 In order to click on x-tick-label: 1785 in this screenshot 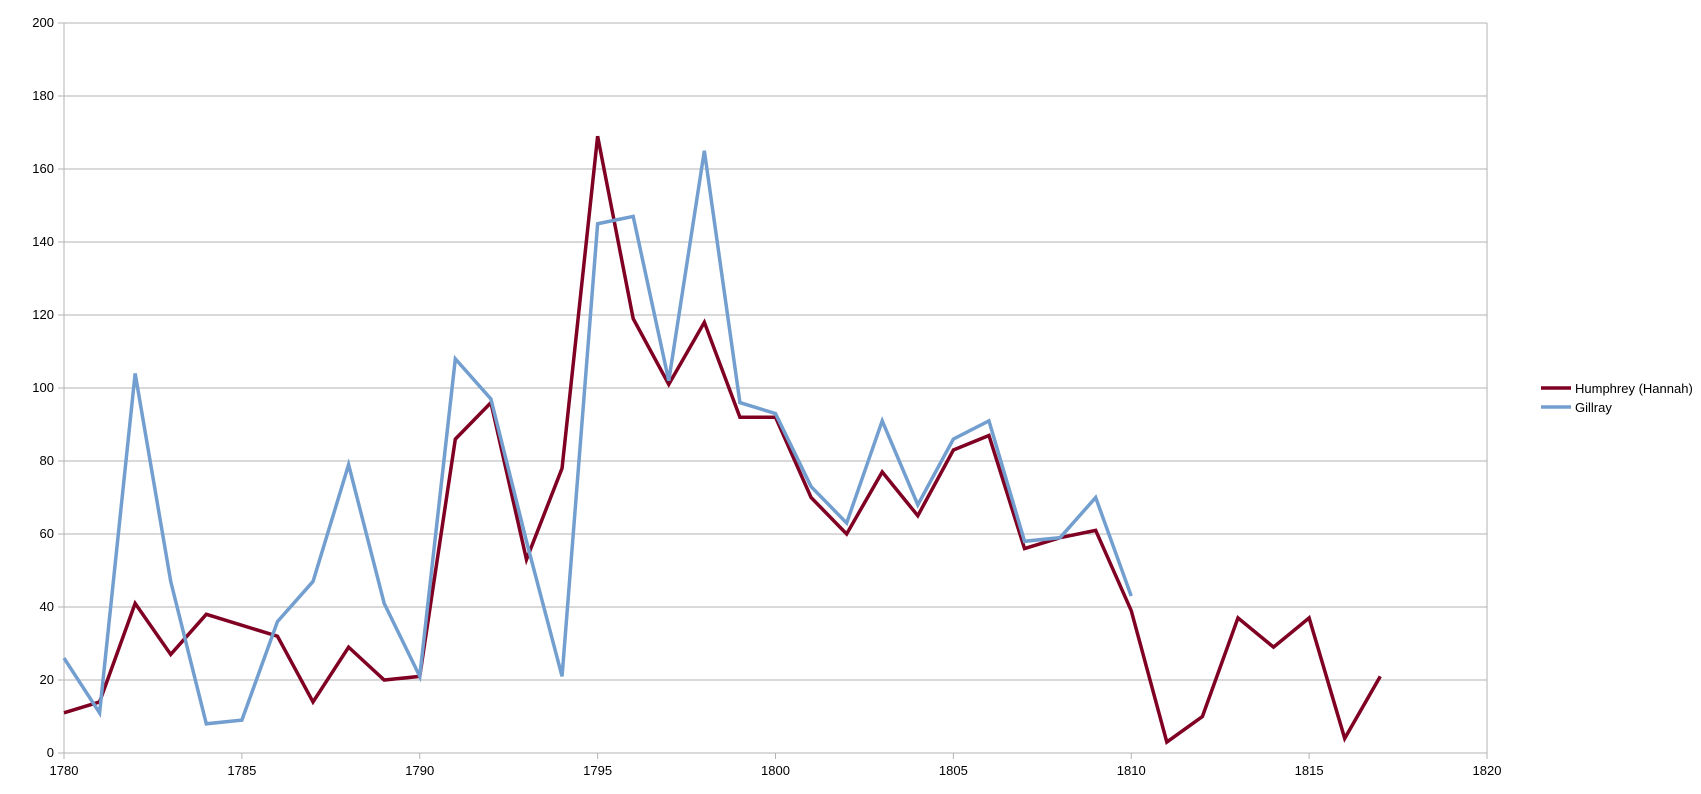, I will do `click(241, 770)`.